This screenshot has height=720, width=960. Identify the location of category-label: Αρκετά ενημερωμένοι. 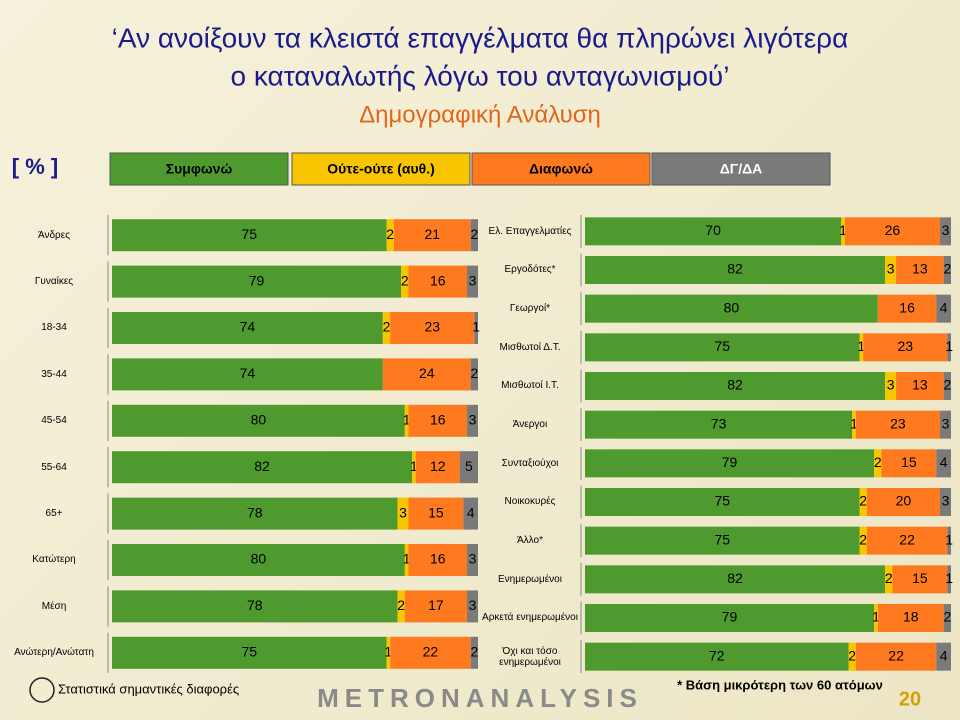
(530, 618).